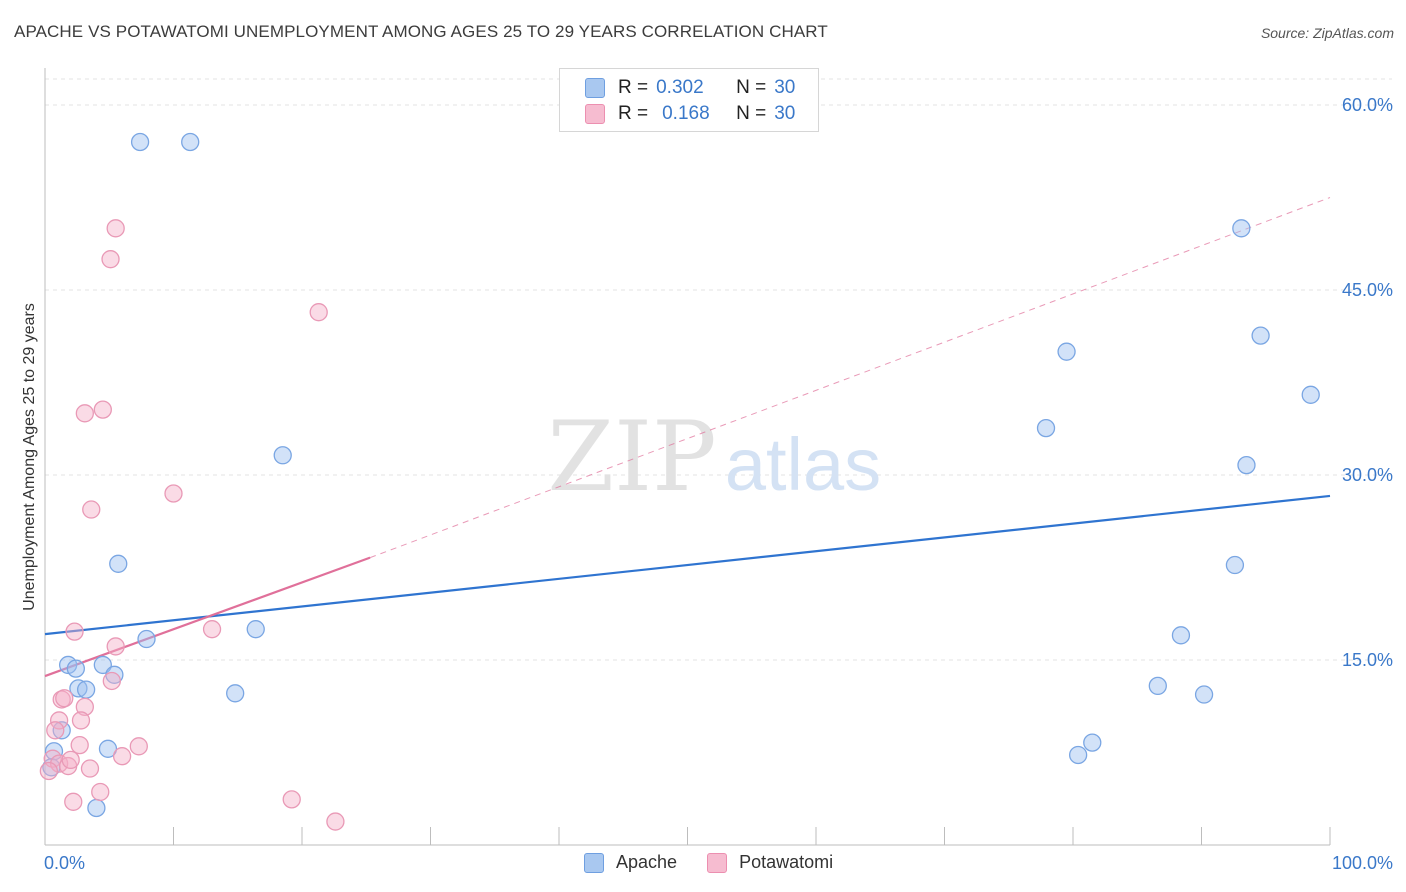 Image resolution: width=1406 pixels, height=892 pixels. I want to click on correlation-legend: R = 0.302 N = 30 R = 0.168 N = 30, so click(689, 100).